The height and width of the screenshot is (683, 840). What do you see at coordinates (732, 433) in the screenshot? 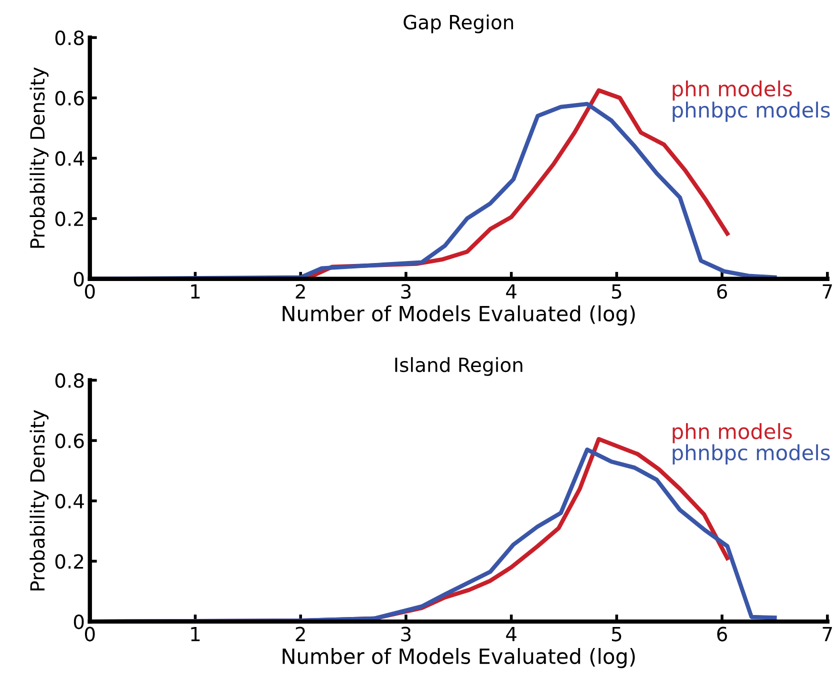
I see `series-label: phn models` at bounding box center [732, 433].